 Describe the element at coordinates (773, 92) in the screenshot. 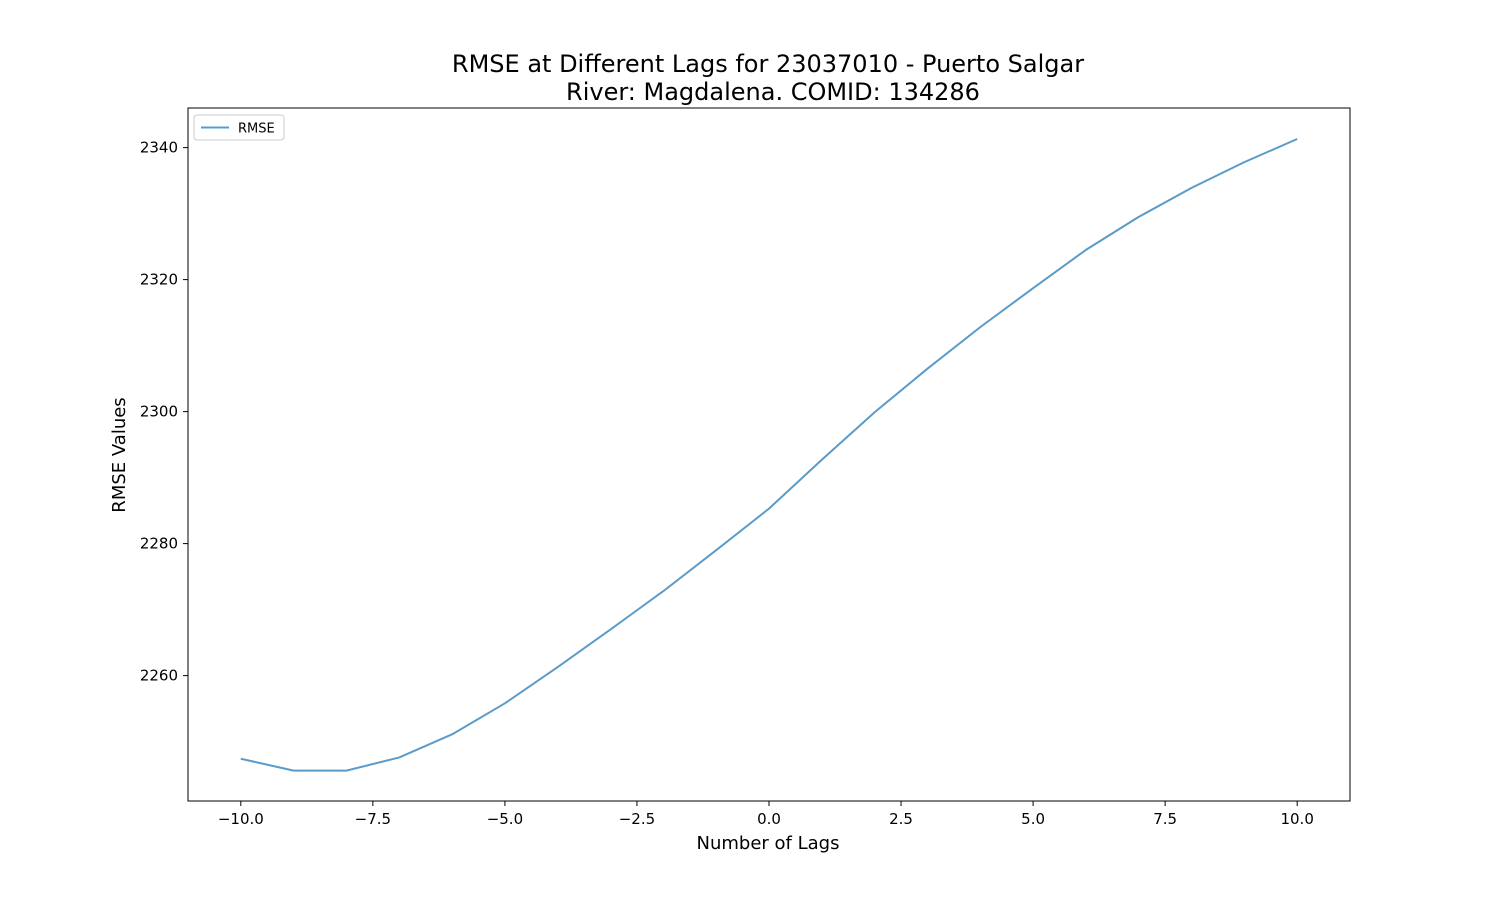

I see `chart-title-line2: River: Magdalena. COMID: 134286` at that location.